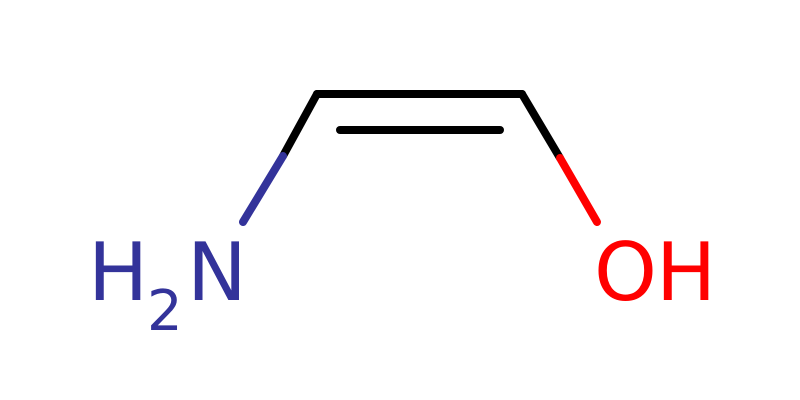 This screenshot has height=400, width=800. What do you see at coordinates (118, 272) in the screenshot?
I see `amine-hydrogen: H` at bounding box center [118, 272].